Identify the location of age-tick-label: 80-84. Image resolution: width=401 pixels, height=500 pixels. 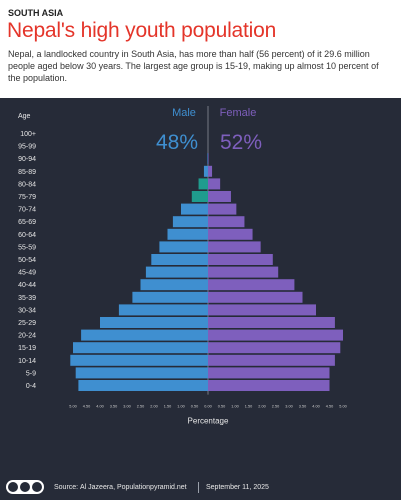
(27, 184).